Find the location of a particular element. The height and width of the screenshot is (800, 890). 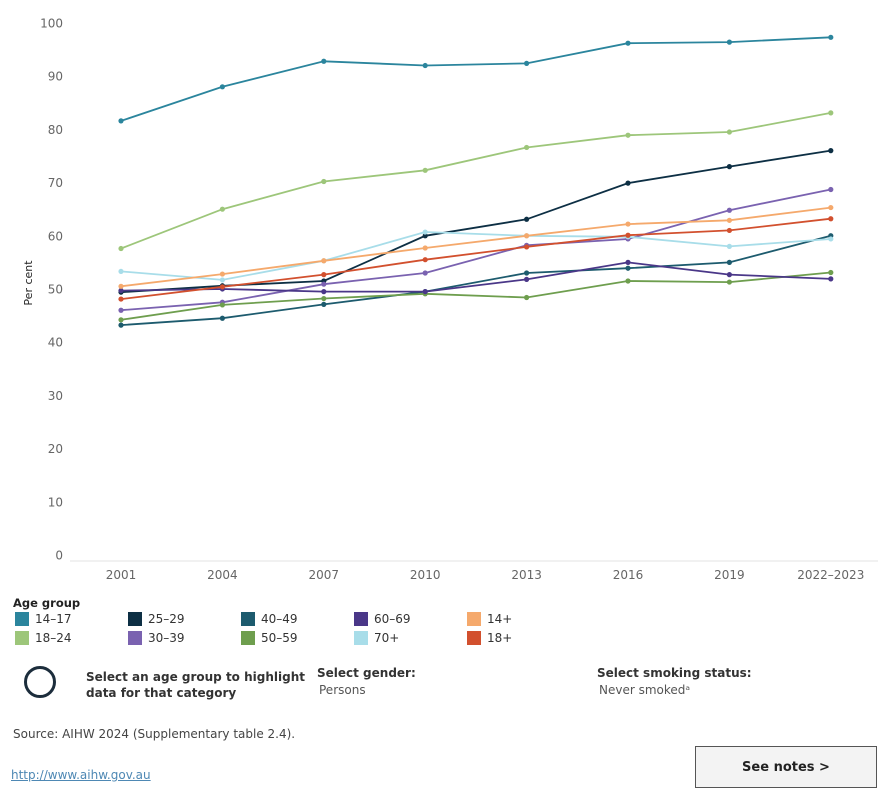

series-30–39 is located at coordinates (476, 249).